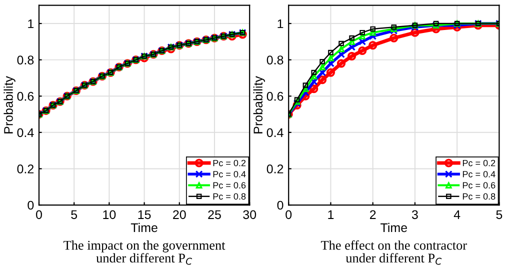 The width and height of the screenshot is (520, 268). What do you see at coordinates (249, 215) in the screenshot?
I see `x-tick-label: 30` at bounding box center [249, 215].